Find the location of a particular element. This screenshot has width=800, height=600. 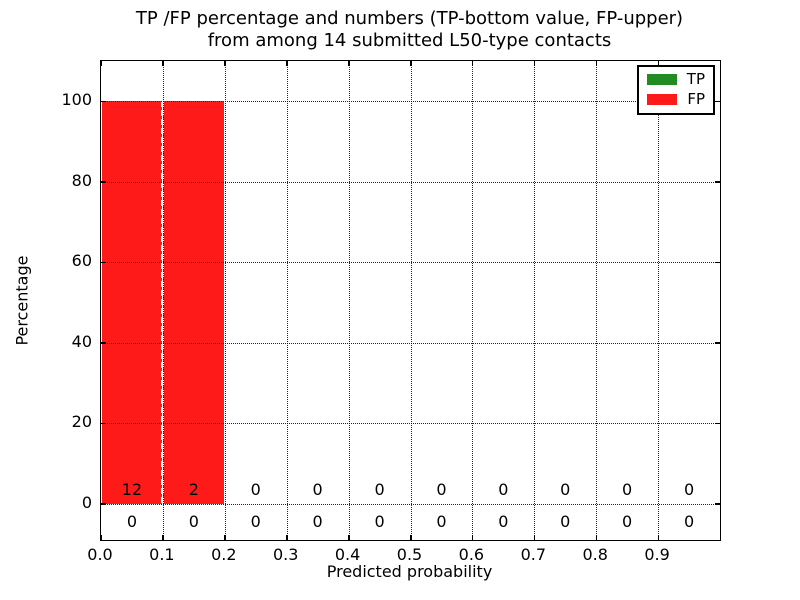

y-tick-label: 40 is located at coordinates (81, 341).